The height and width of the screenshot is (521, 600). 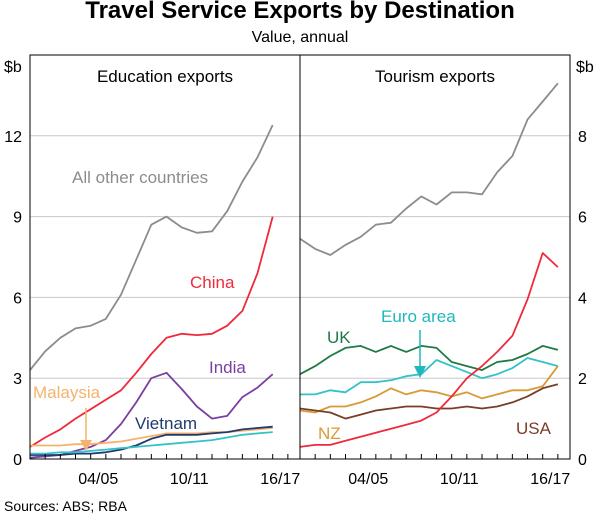 What do you see at coordinates (582, 137) in the screenshot?
I see `y-tick-label: 8` at bounding box center [582, 137].